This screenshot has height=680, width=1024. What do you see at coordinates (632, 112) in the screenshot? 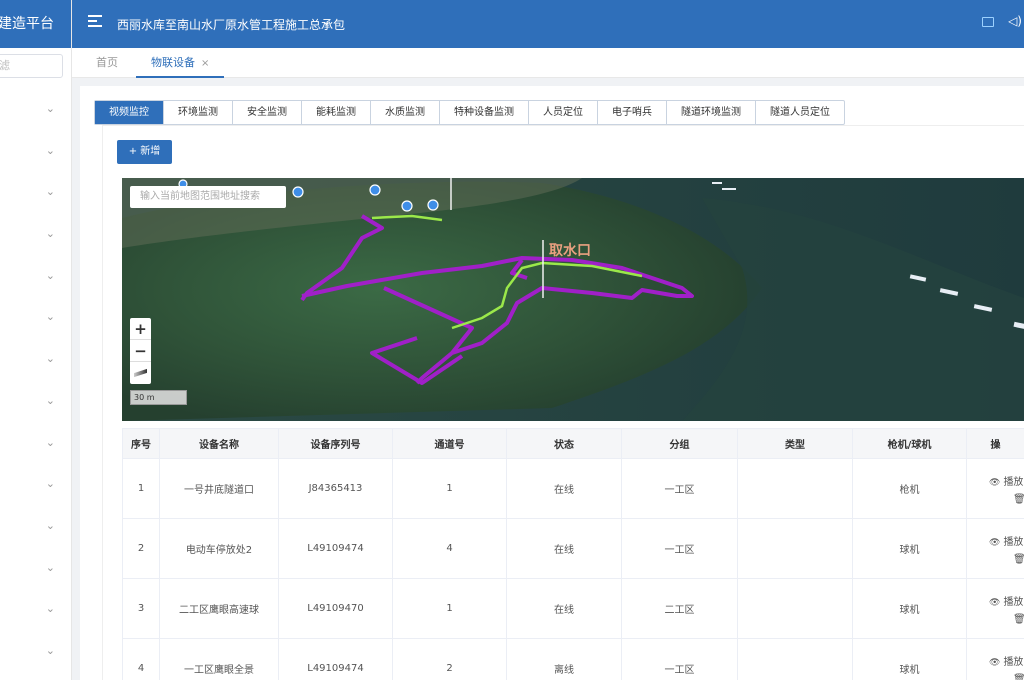
I see `category-tab: 电子哨兵` at bounding box center [632, 112].